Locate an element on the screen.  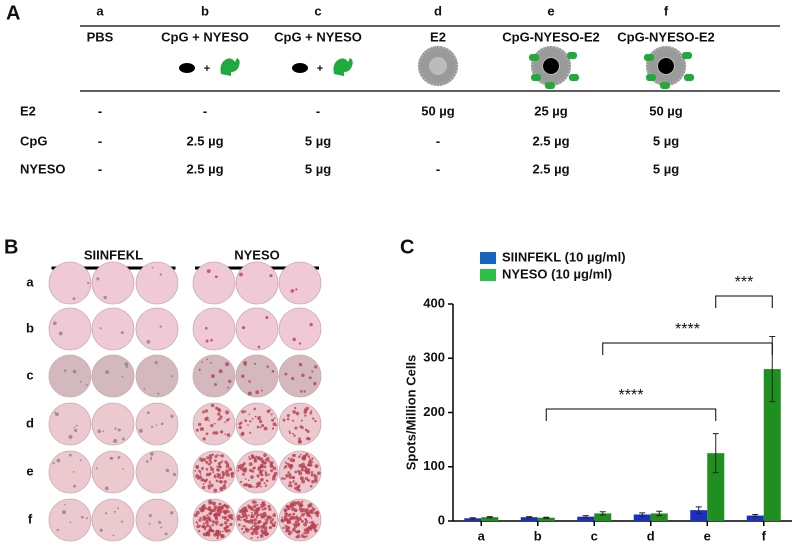
cell: 5 µg is located at coordinates (666, 168).